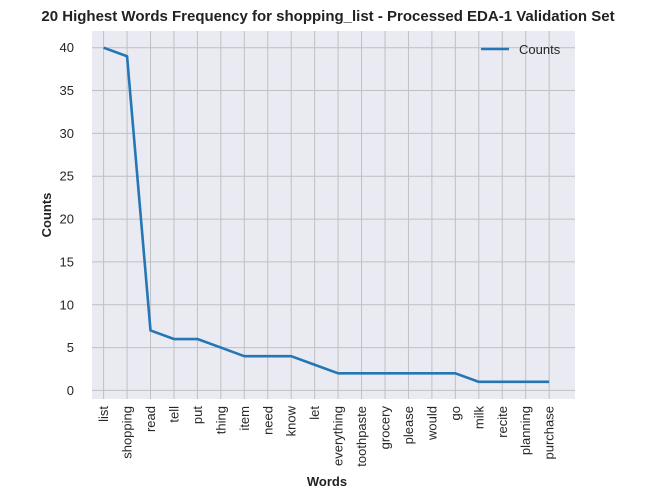 This screenshot has height=499, width=656. Describe the element at coordinates (408, 425) in the screenshot. I see `x-tick-label: please` at that location.